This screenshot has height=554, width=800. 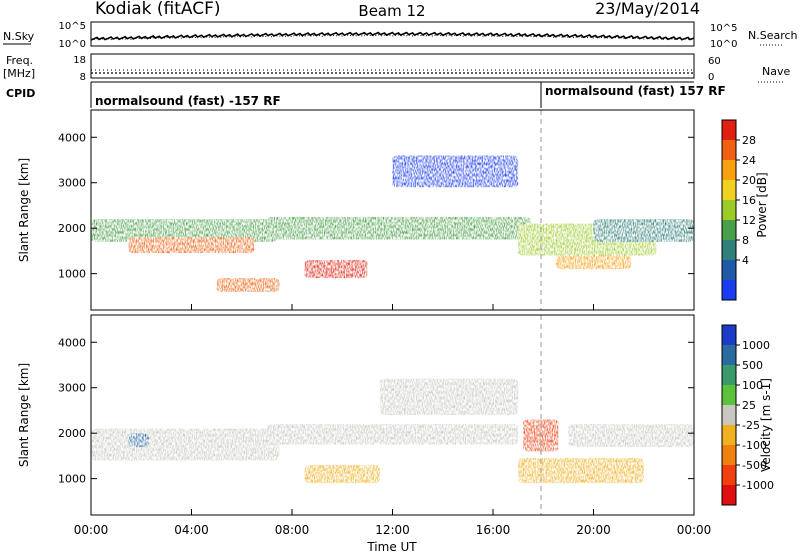 I want to click on time-axis-label: Time UT, so click(x=391, y=547).